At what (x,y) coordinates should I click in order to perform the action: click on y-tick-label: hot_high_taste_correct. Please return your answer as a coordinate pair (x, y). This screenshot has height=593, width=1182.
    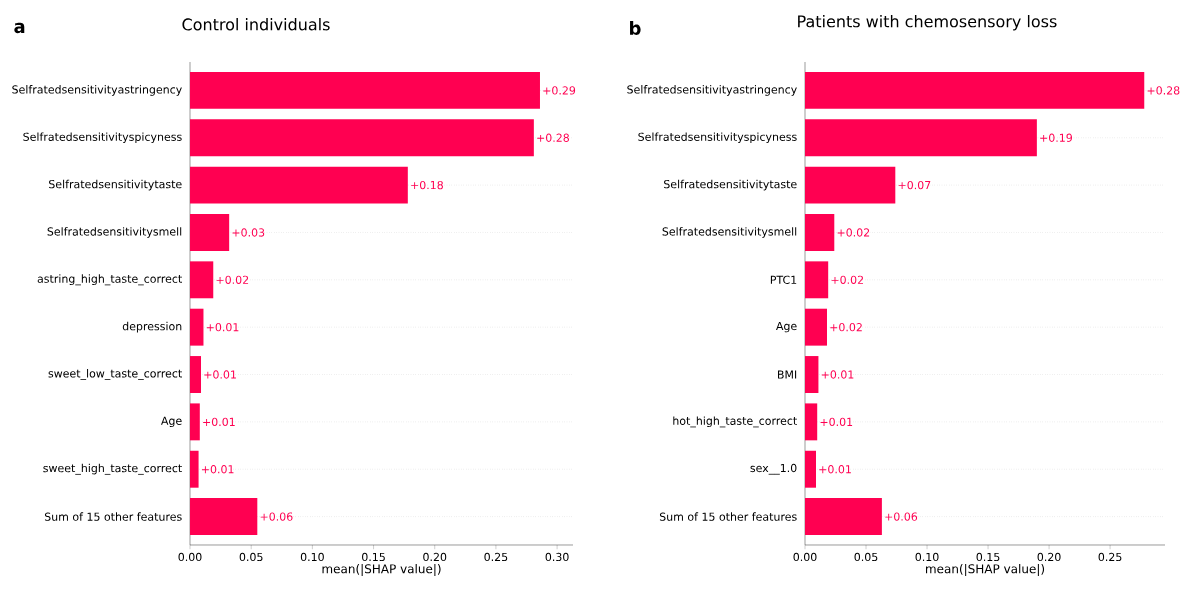
    Looking at the image, I should click on (735, 422).